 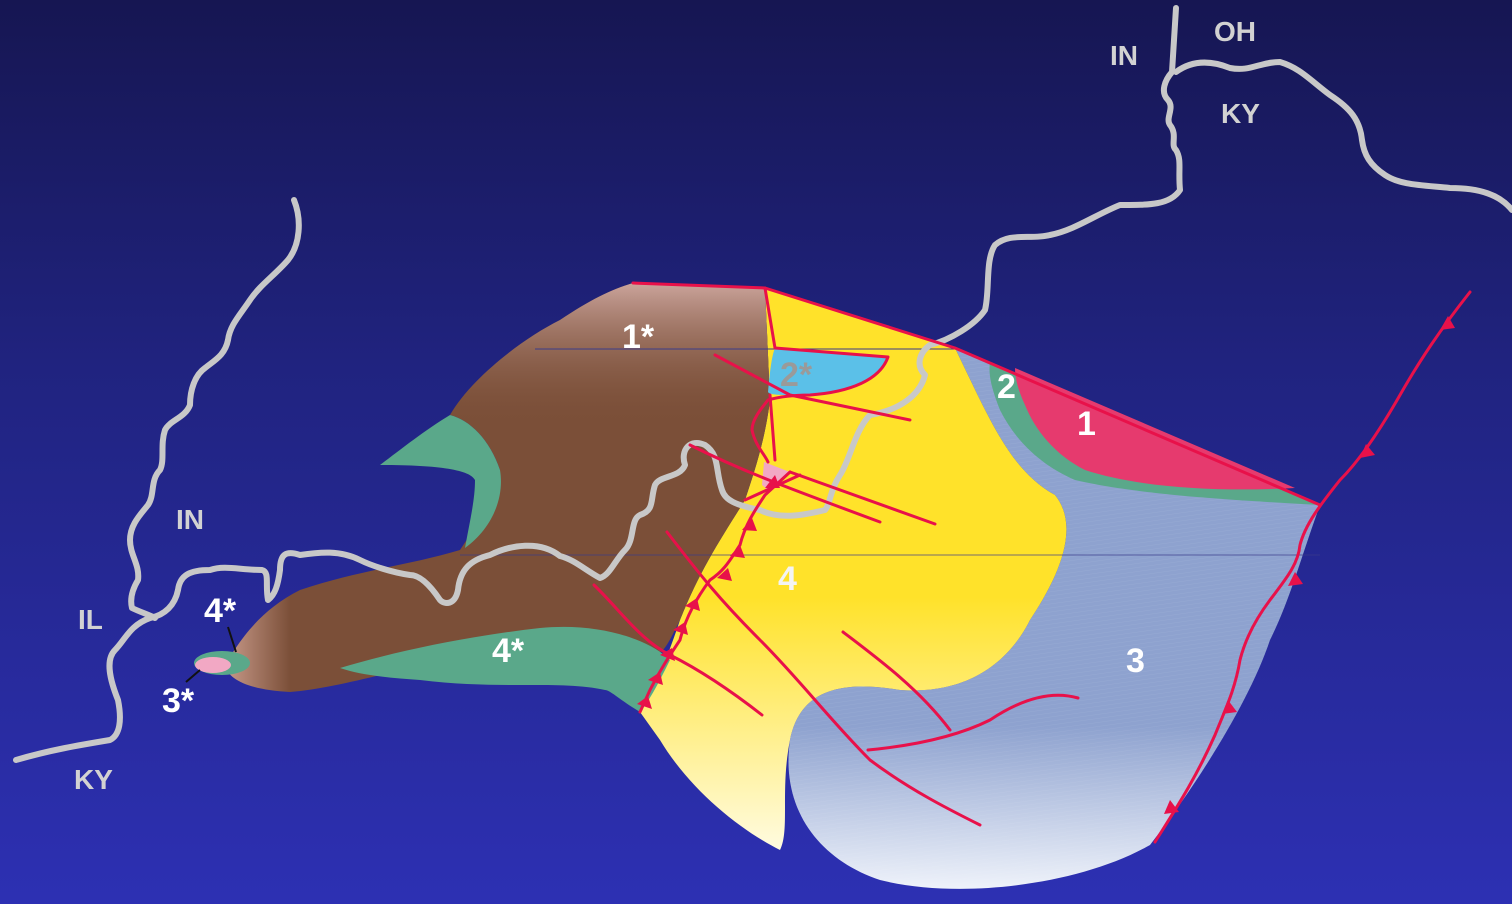 What do you see at coordinates (220, 611) in the screenshot?
I see `zone-label-4-star-small: 4*` at bounding box center [220, 611].